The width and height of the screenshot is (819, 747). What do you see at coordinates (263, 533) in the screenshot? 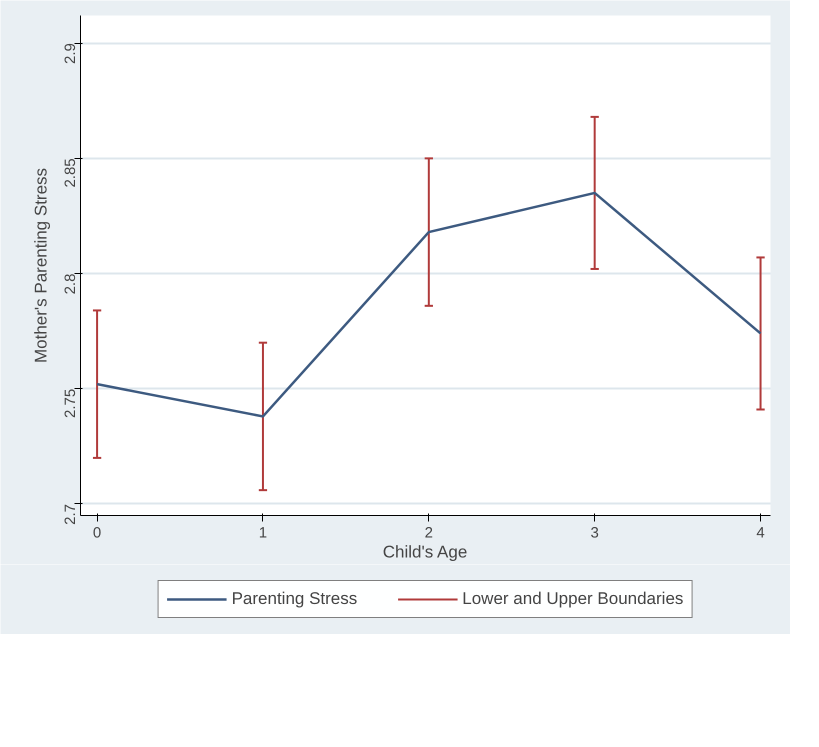
I see `x-tick-label: 1` at bounding box center [263, 533].